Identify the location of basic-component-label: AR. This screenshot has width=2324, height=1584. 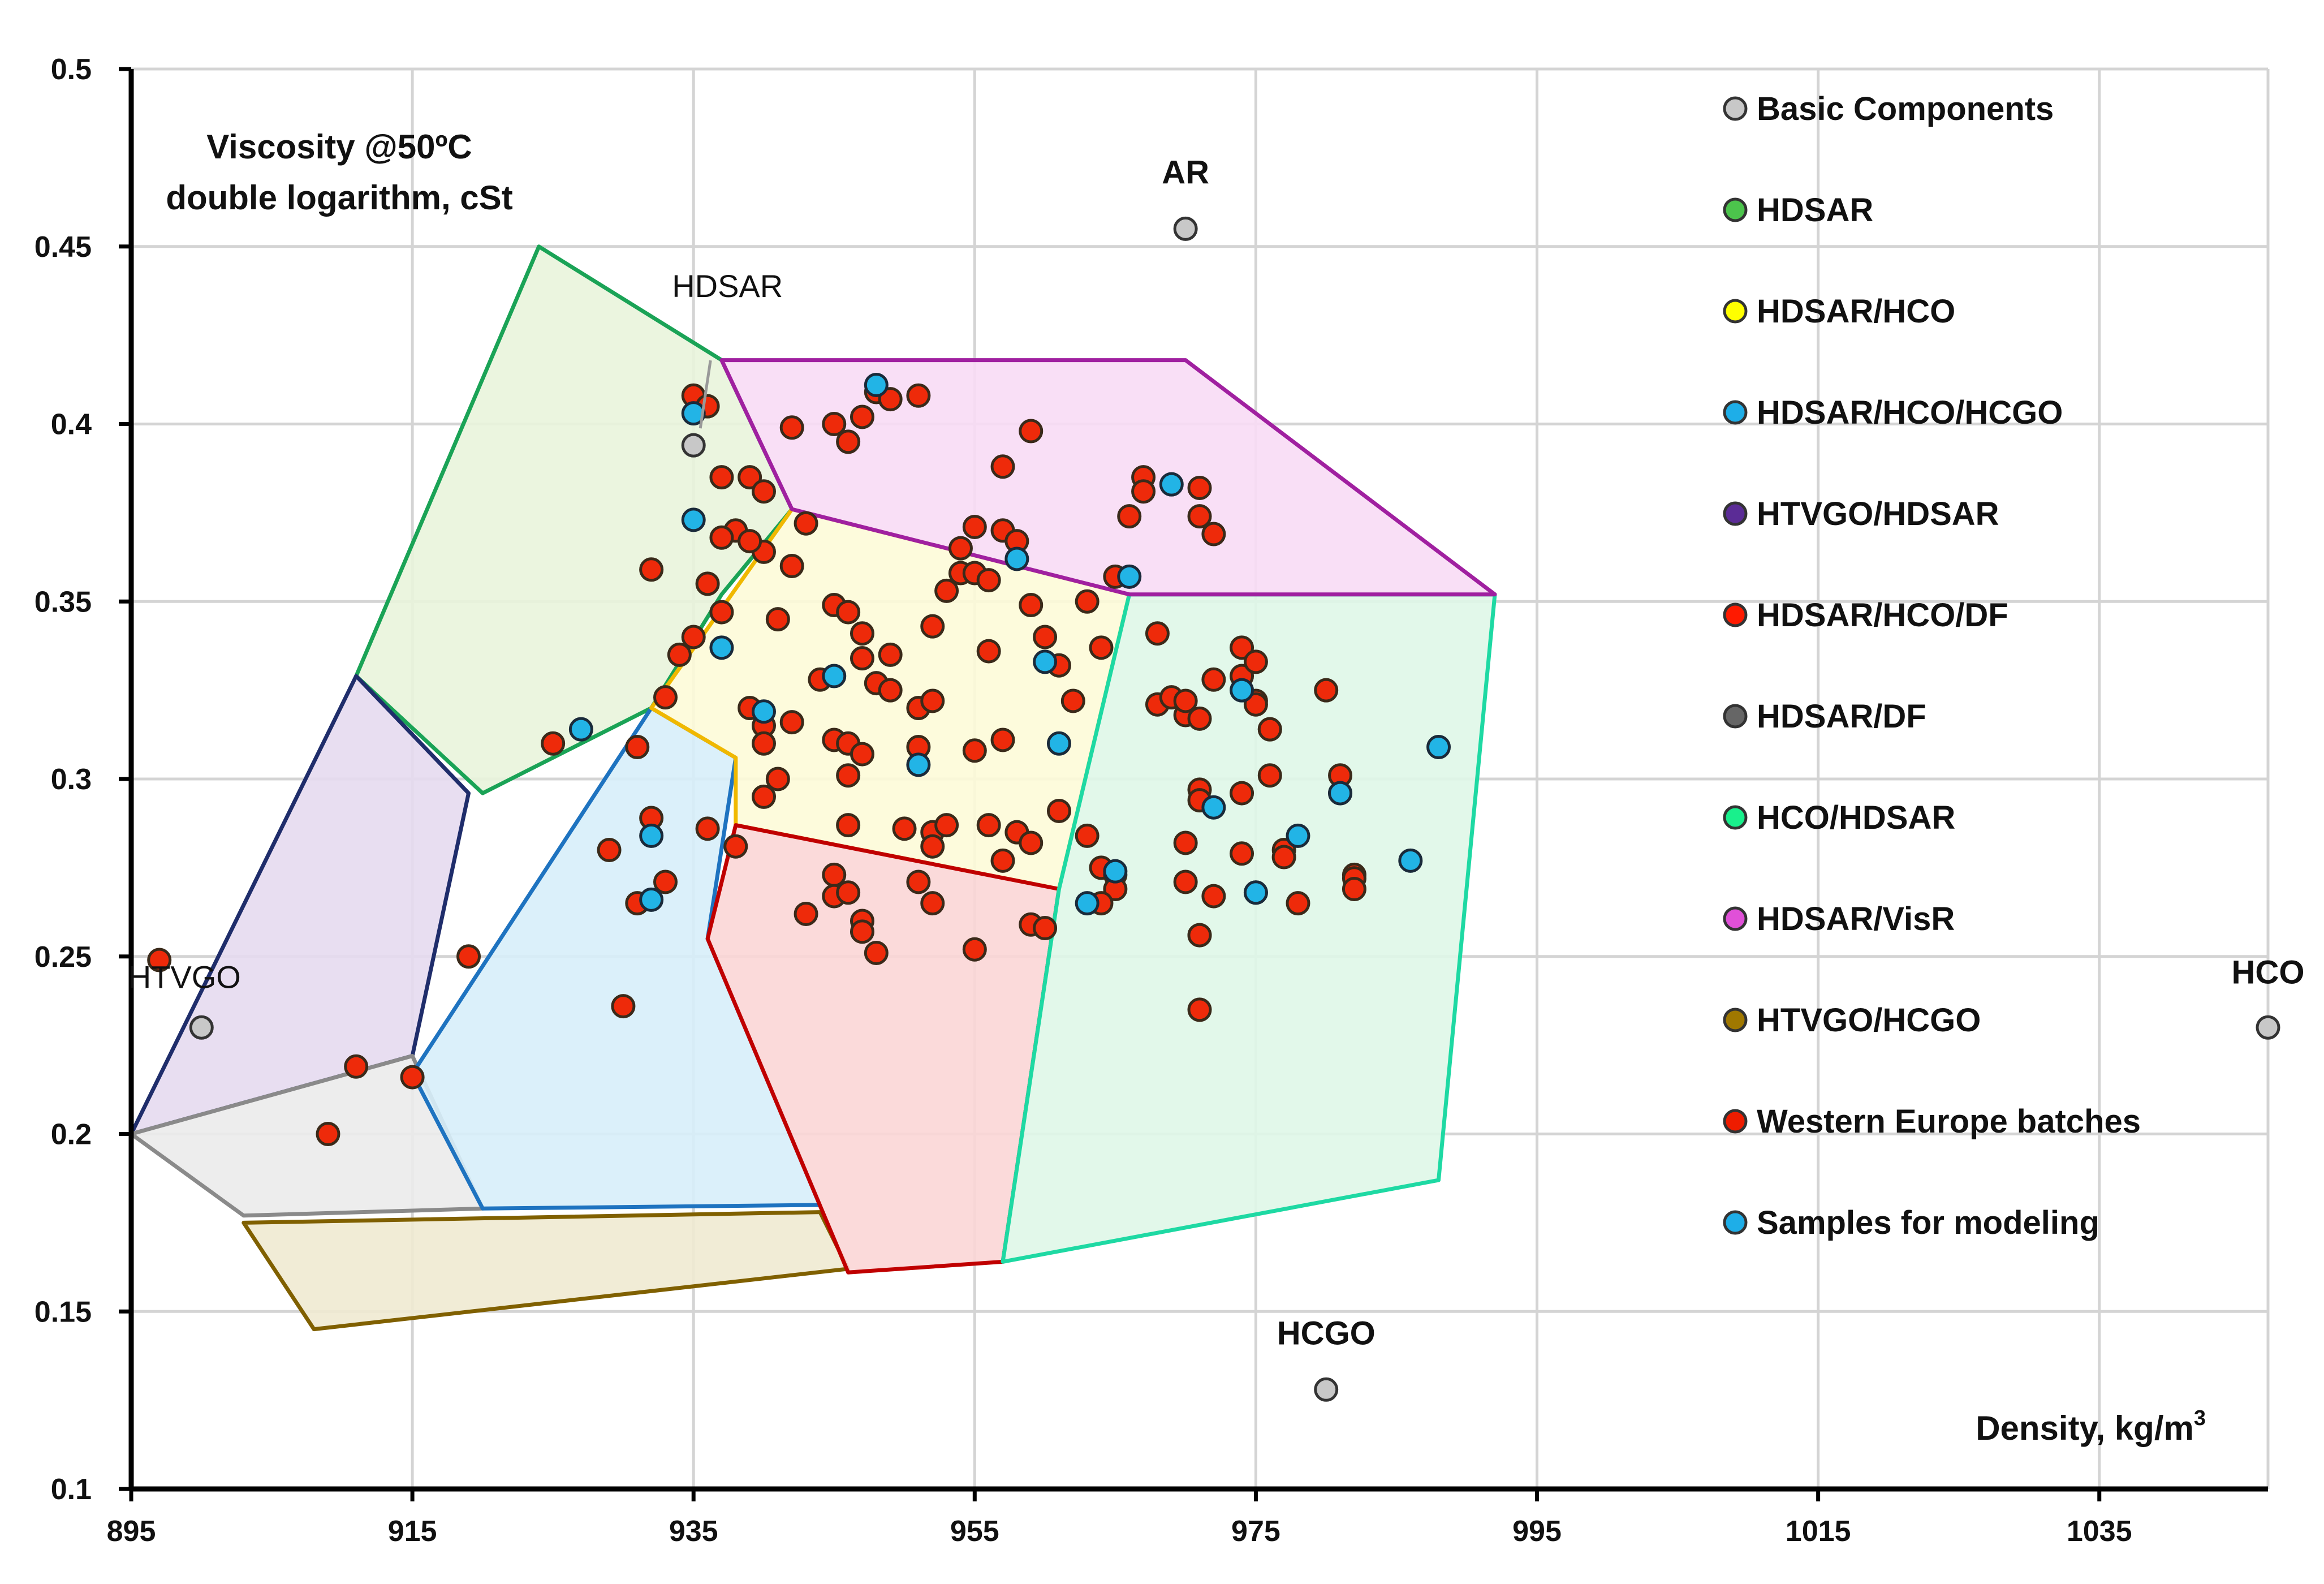
(1185, 172).